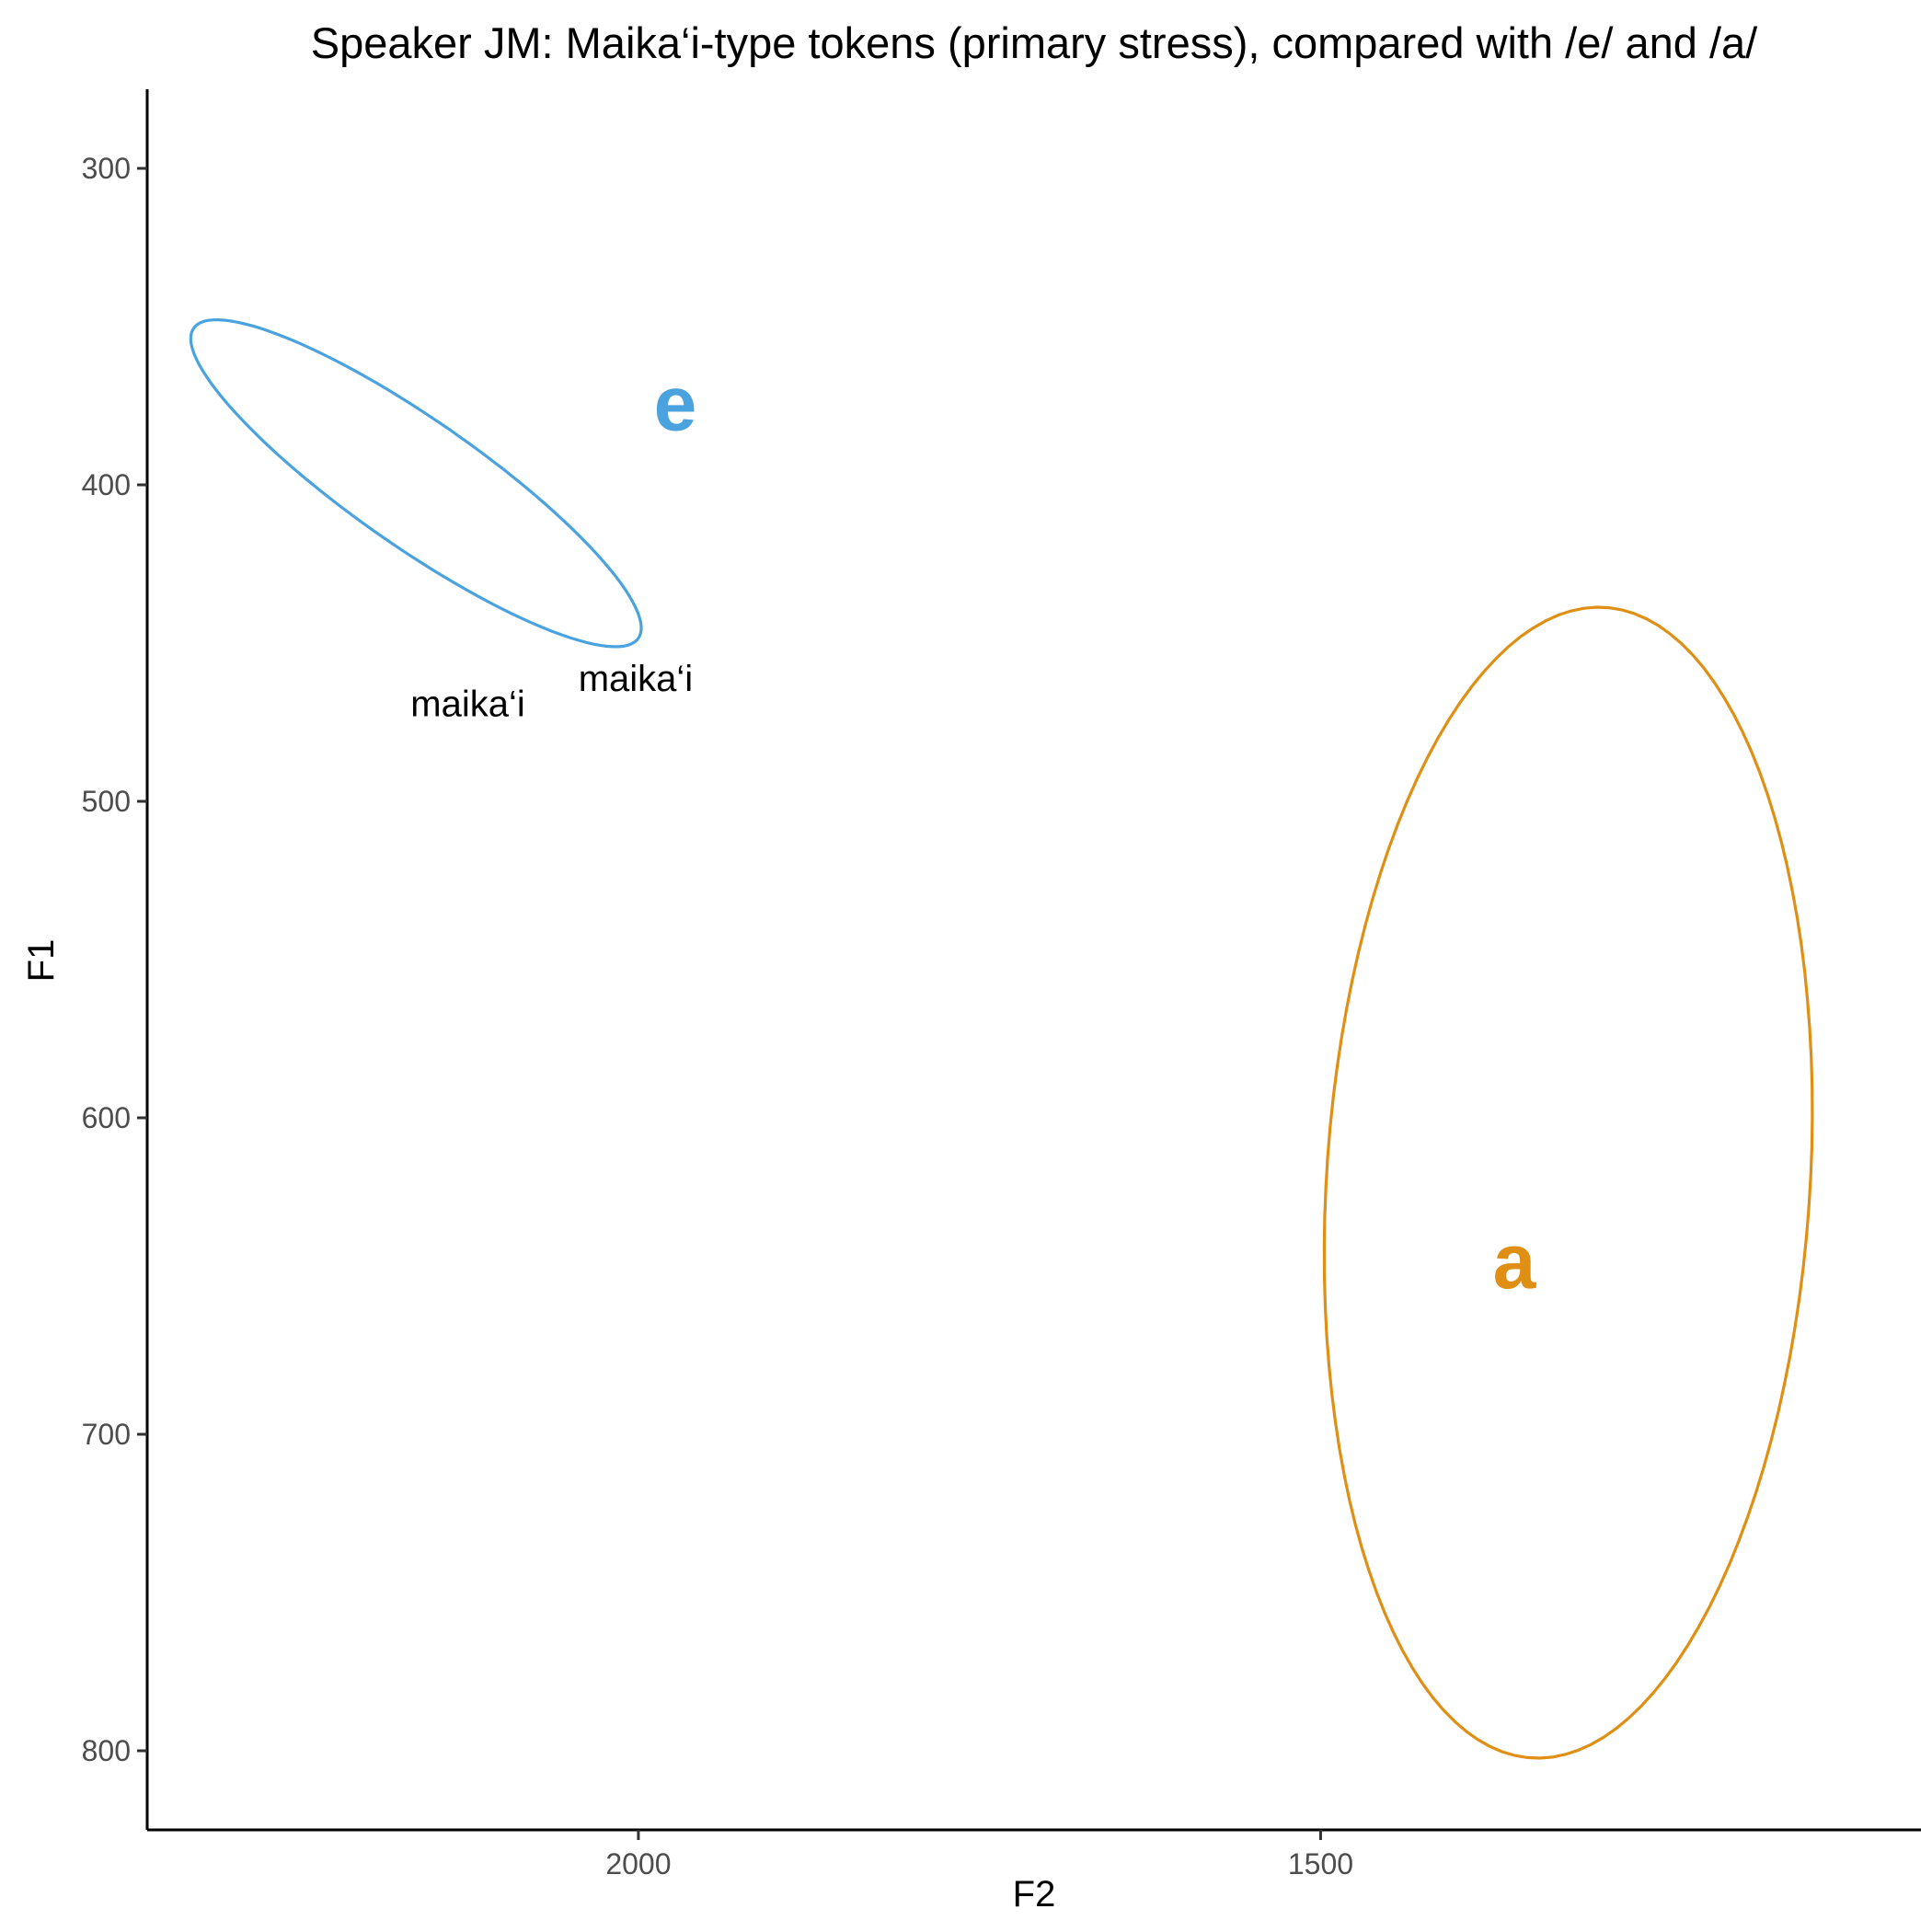 This screenshot has width=1932, height=1932. Describe the element at coordinates (1515, 1261) in the screenshot. I see `vowel-label-a: a` at that location.